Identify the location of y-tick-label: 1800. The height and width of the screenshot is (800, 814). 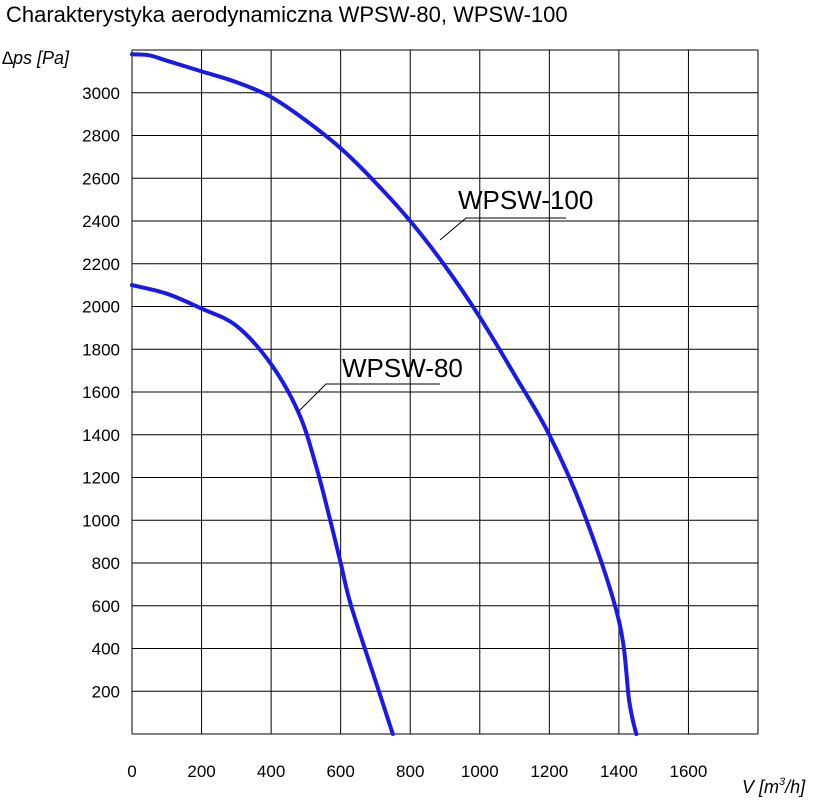
(101, 349).